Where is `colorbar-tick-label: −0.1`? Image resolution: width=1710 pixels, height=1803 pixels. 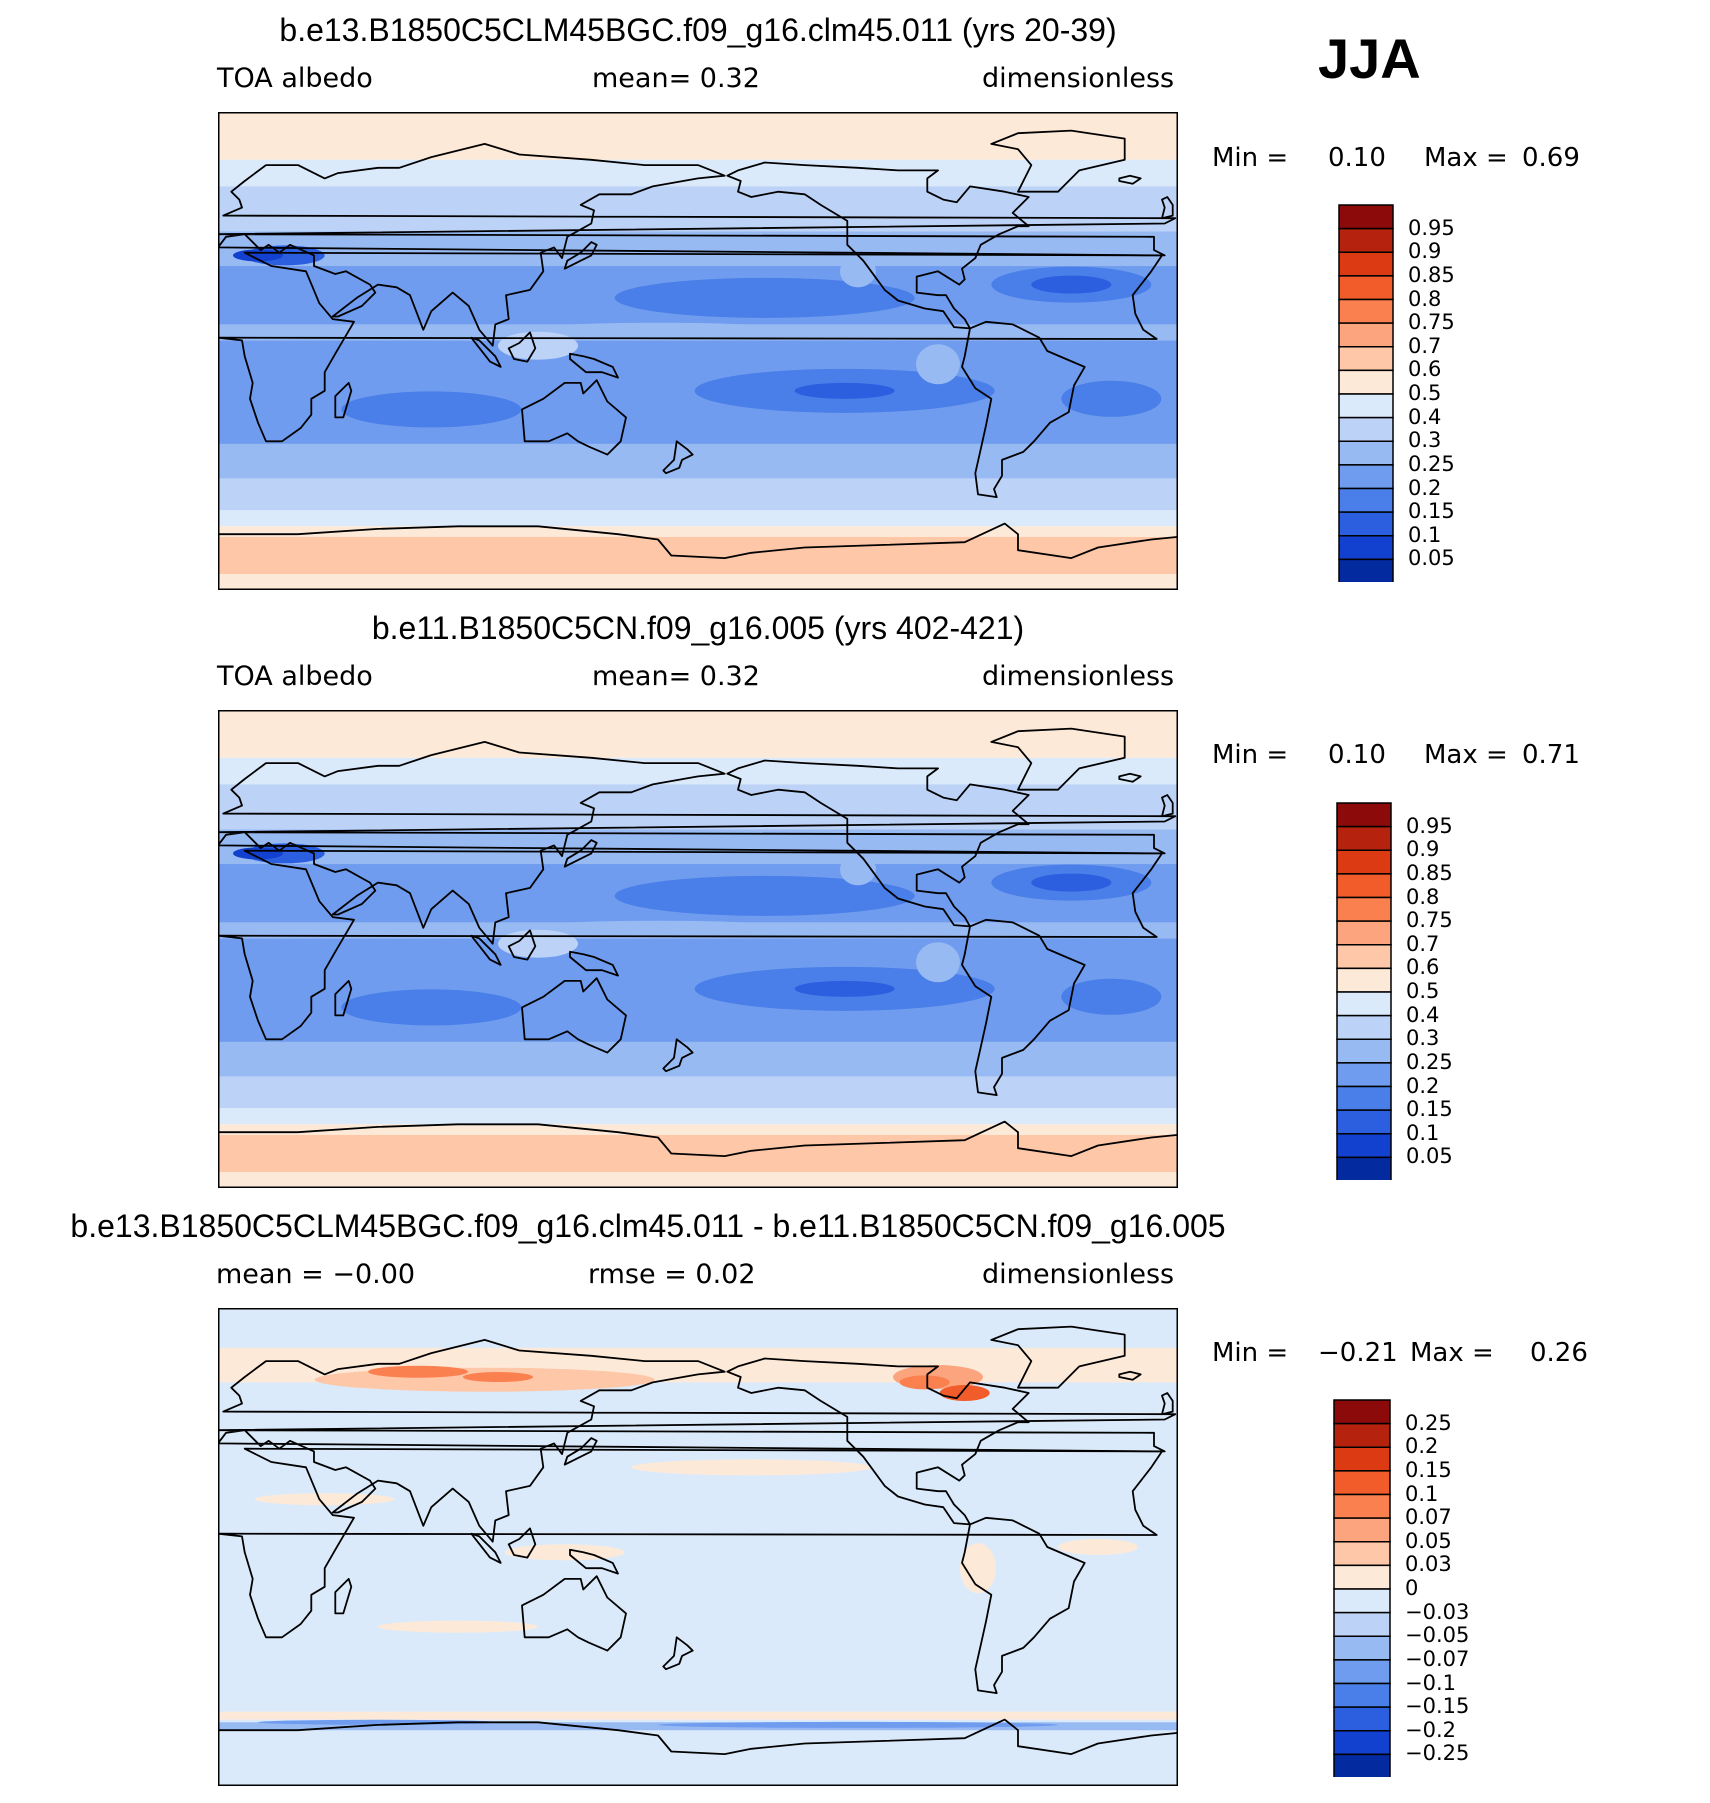
colorbar-tick-label: −0.1 is located at coordinates (1430, 1682).